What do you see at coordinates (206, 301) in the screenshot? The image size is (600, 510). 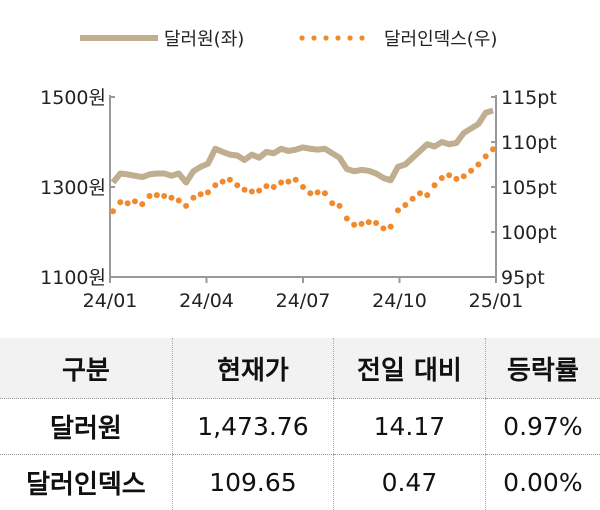 I see `x-tick-label: 24/04` at bounding box center [206, 301].